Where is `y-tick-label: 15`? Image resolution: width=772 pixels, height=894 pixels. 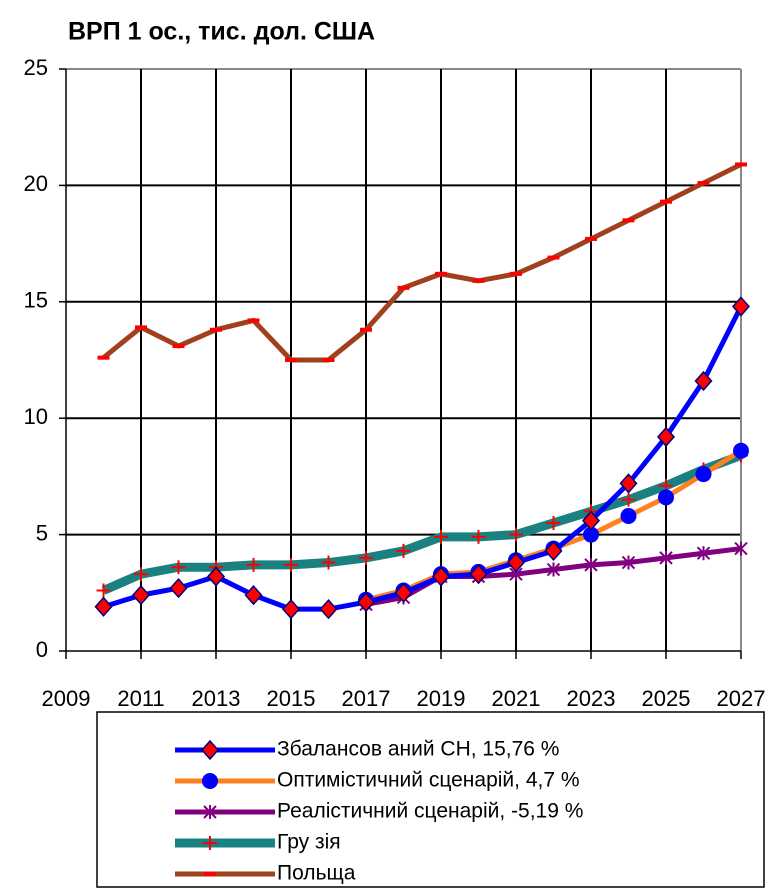
y-tick-label: 15 is located at coordinates (36, 300).